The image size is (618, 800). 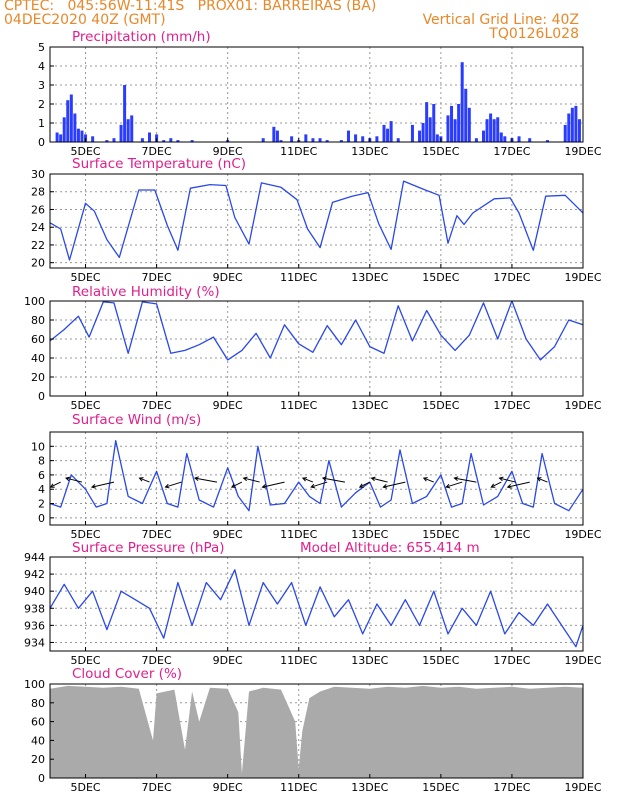 I want to click on temp-frame, so click(x=316, y=221).